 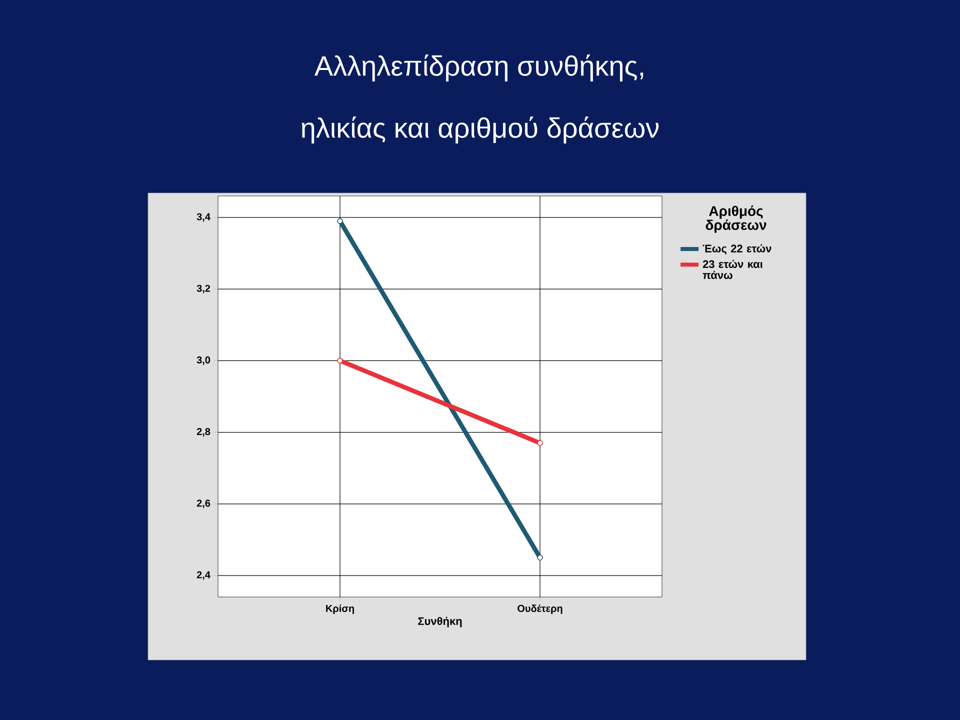 What do you see at coordinates (203, 432) in the screenshot?
I see `y-tick-label: 2,8` at bounding box center [203, 432].